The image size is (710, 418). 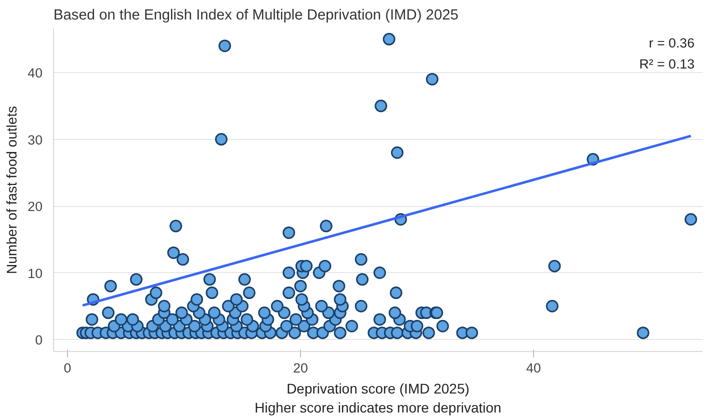 I want to click on annotation: R² = 0.13, so click(x=667, y=64).